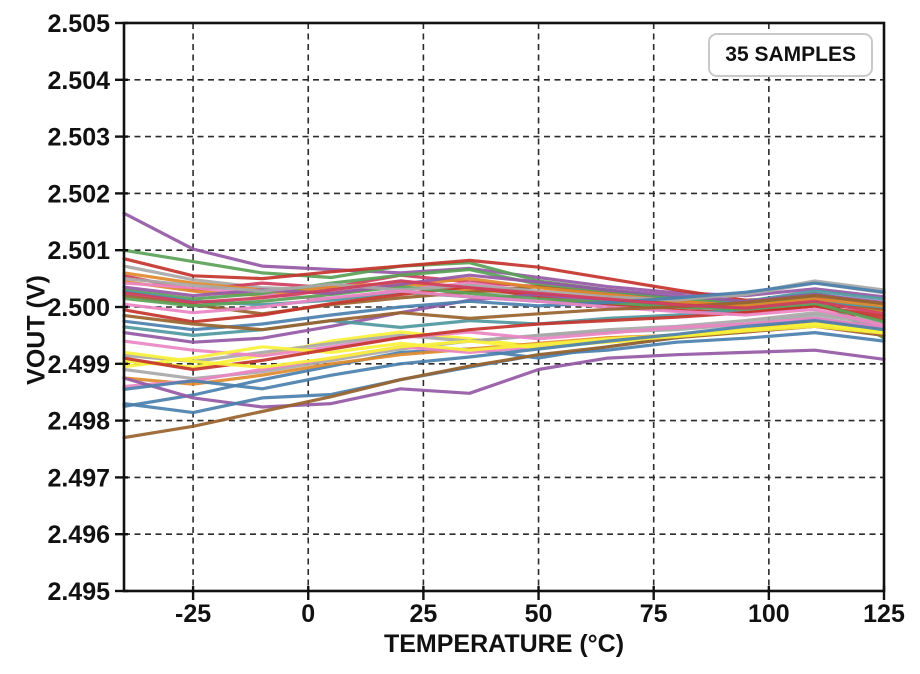  I want to click on y-tick-label: 2.501, so click(78, 251).